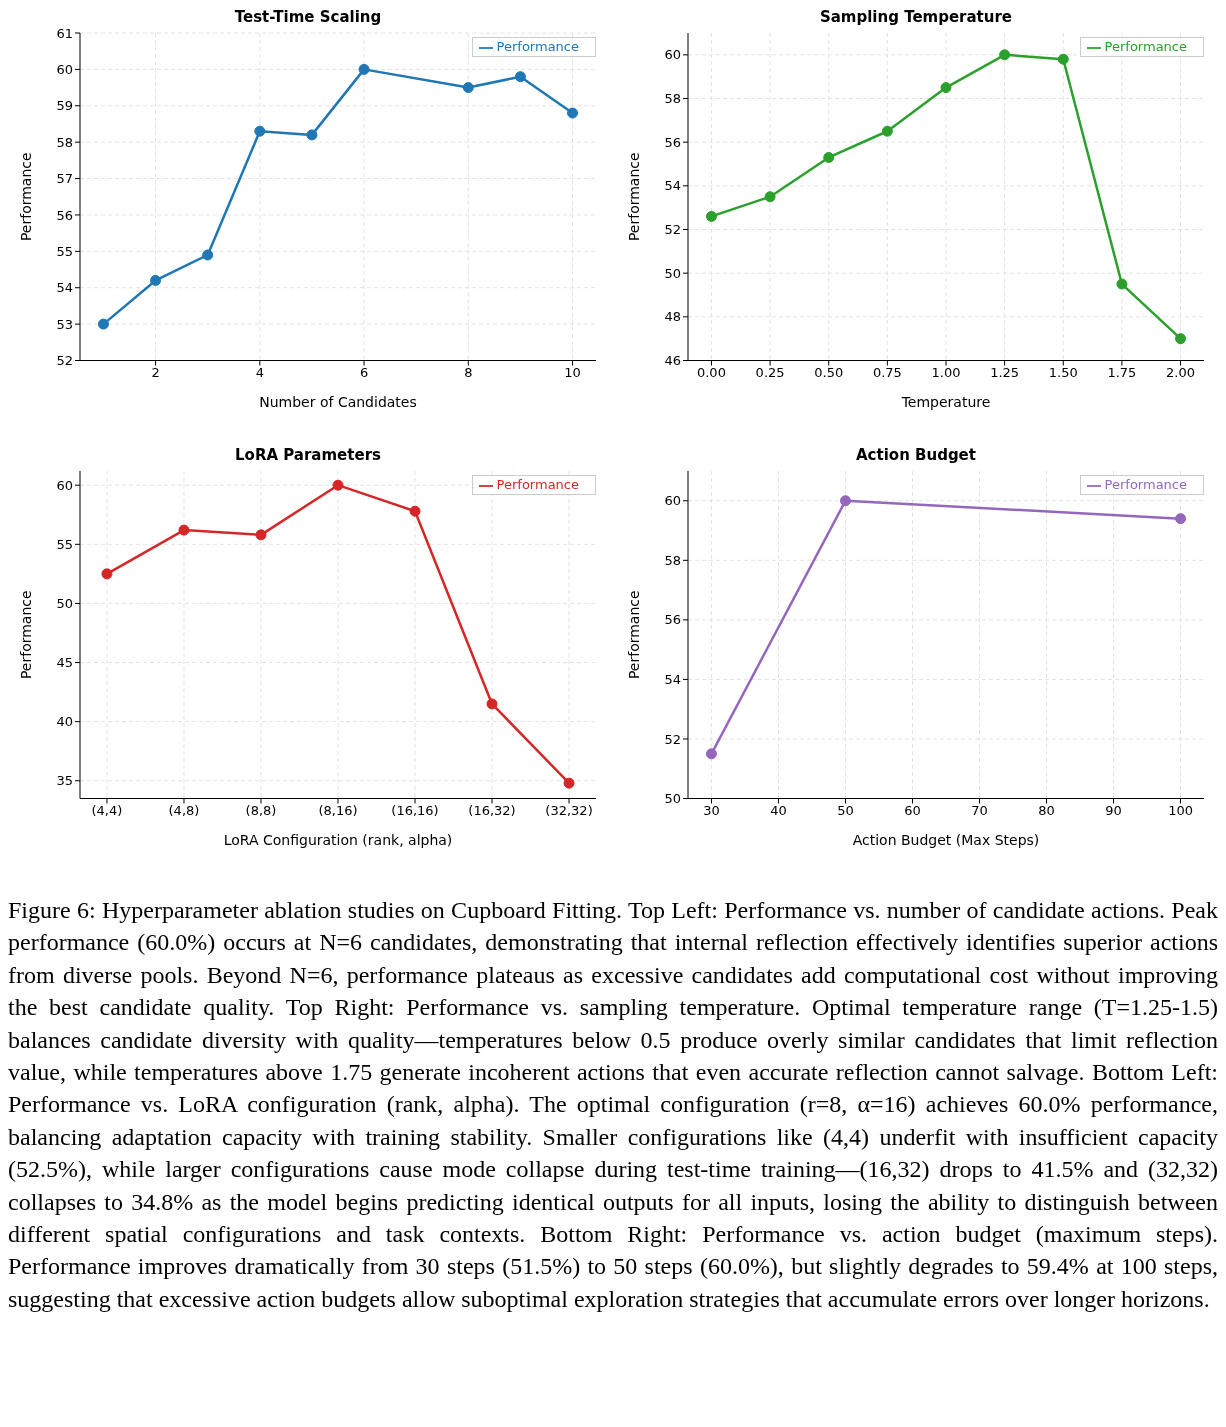 Image resolution: width=1226 pixels, height=1427 pixels. Describe the element at coordinates (770, 372) in the screenshot. I see `x-tick-label: 0.25` at that location.